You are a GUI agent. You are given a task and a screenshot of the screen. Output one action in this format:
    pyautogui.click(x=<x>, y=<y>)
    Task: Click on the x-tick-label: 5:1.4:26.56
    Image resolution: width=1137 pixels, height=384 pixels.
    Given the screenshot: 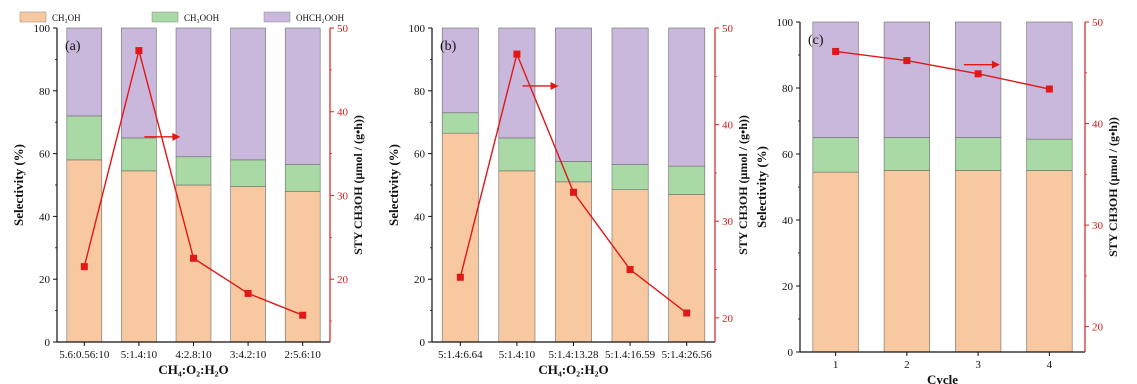 What is the action you would take?
    pyautogui.click(x=687, y=355)
    